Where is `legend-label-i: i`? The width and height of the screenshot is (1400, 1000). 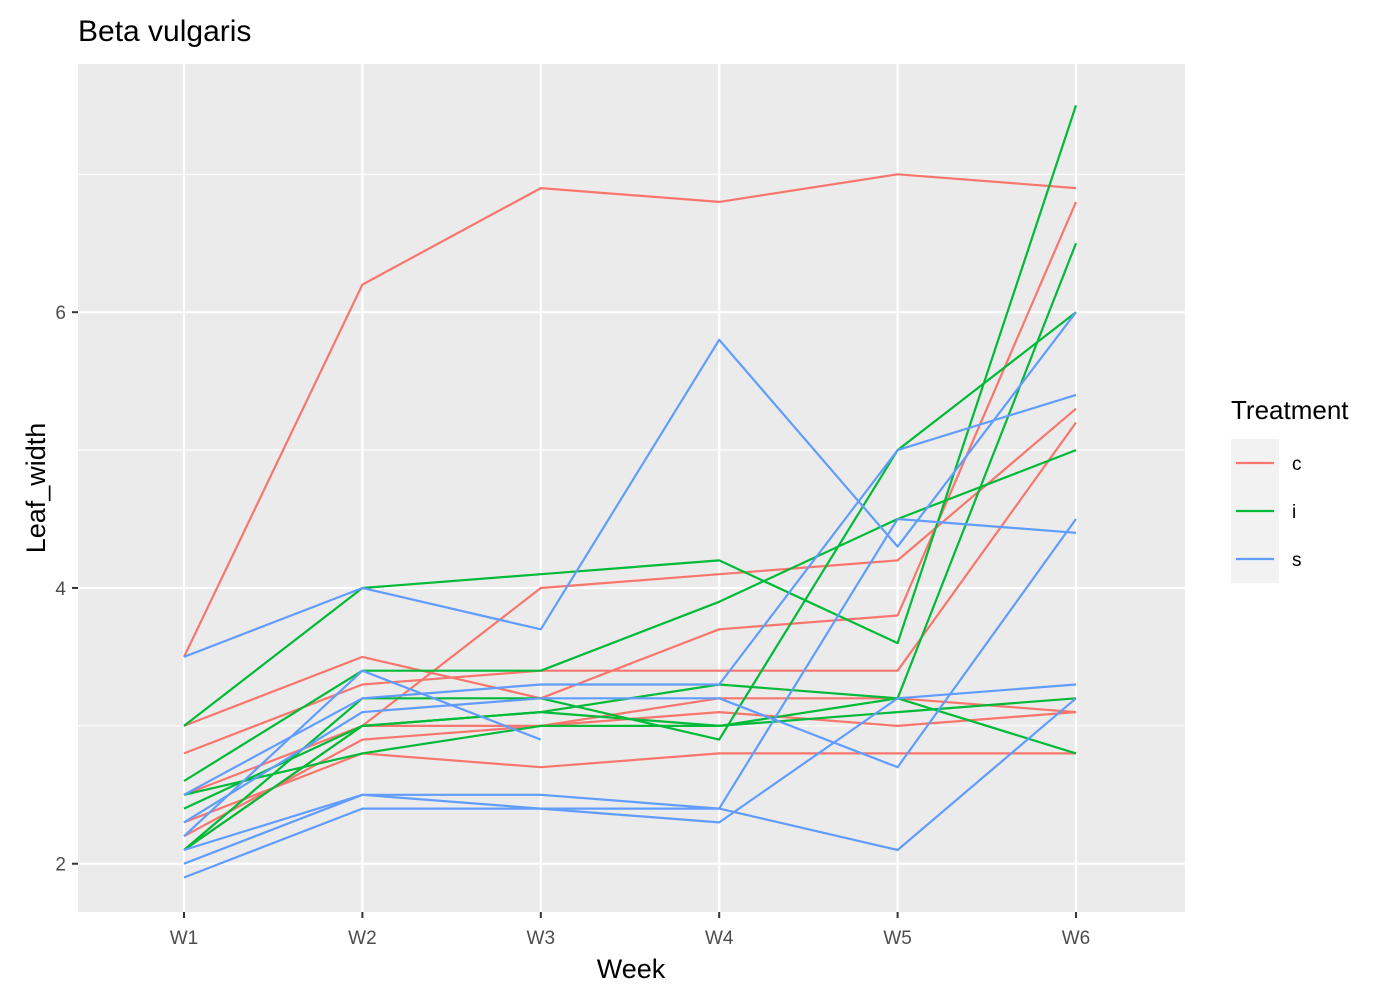
legend-label-i: i is located at coordinates (1294, 512).